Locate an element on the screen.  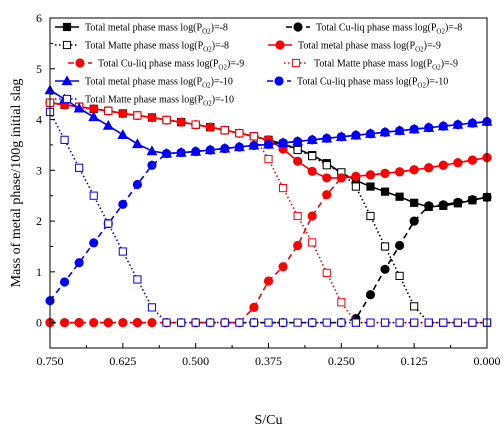
legend-item: Total Cu-liq phase mass log(PO2)=-9 is located at coordinates (156, 65).